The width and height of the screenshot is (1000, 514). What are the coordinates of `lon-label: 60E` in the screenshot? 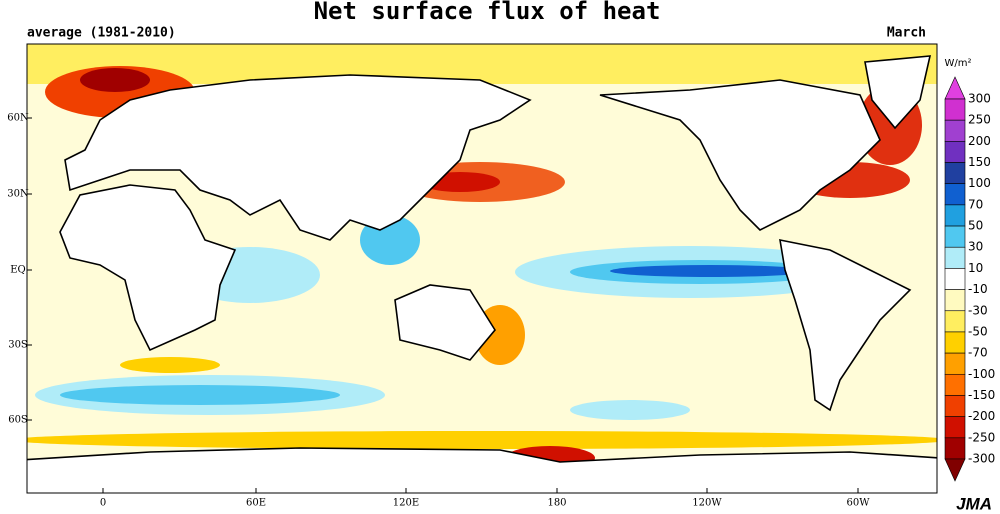 It's located at (256, 503).